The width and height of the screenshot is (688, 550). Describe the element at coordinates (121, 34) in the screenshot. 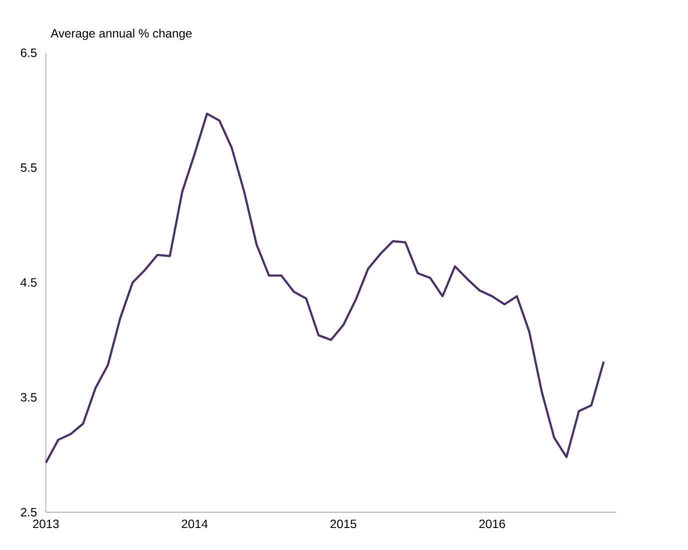

I see `y-axis-title: Average annual % change` at that location.